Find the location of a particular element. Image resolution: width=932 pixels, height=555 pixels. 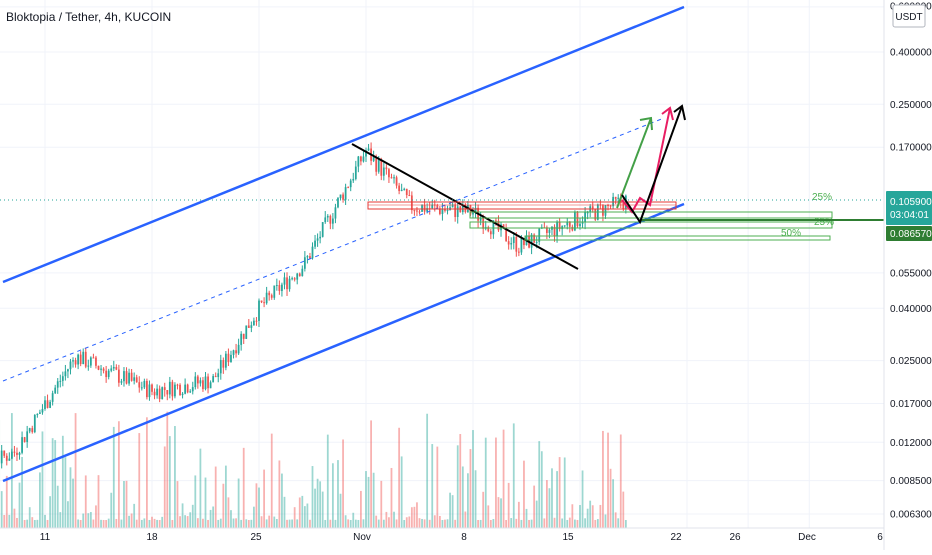

price-tick-label: 0.006300 is located at coordinates (911, 515).